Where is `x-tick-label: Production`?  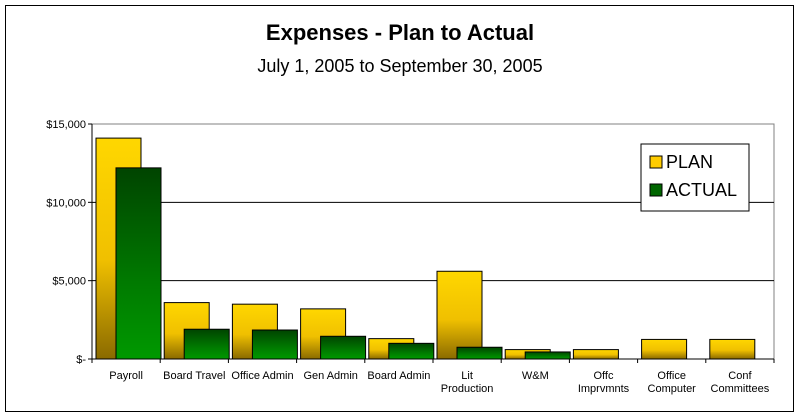
x-tick-label: Production is located at coordinates (467, 389).